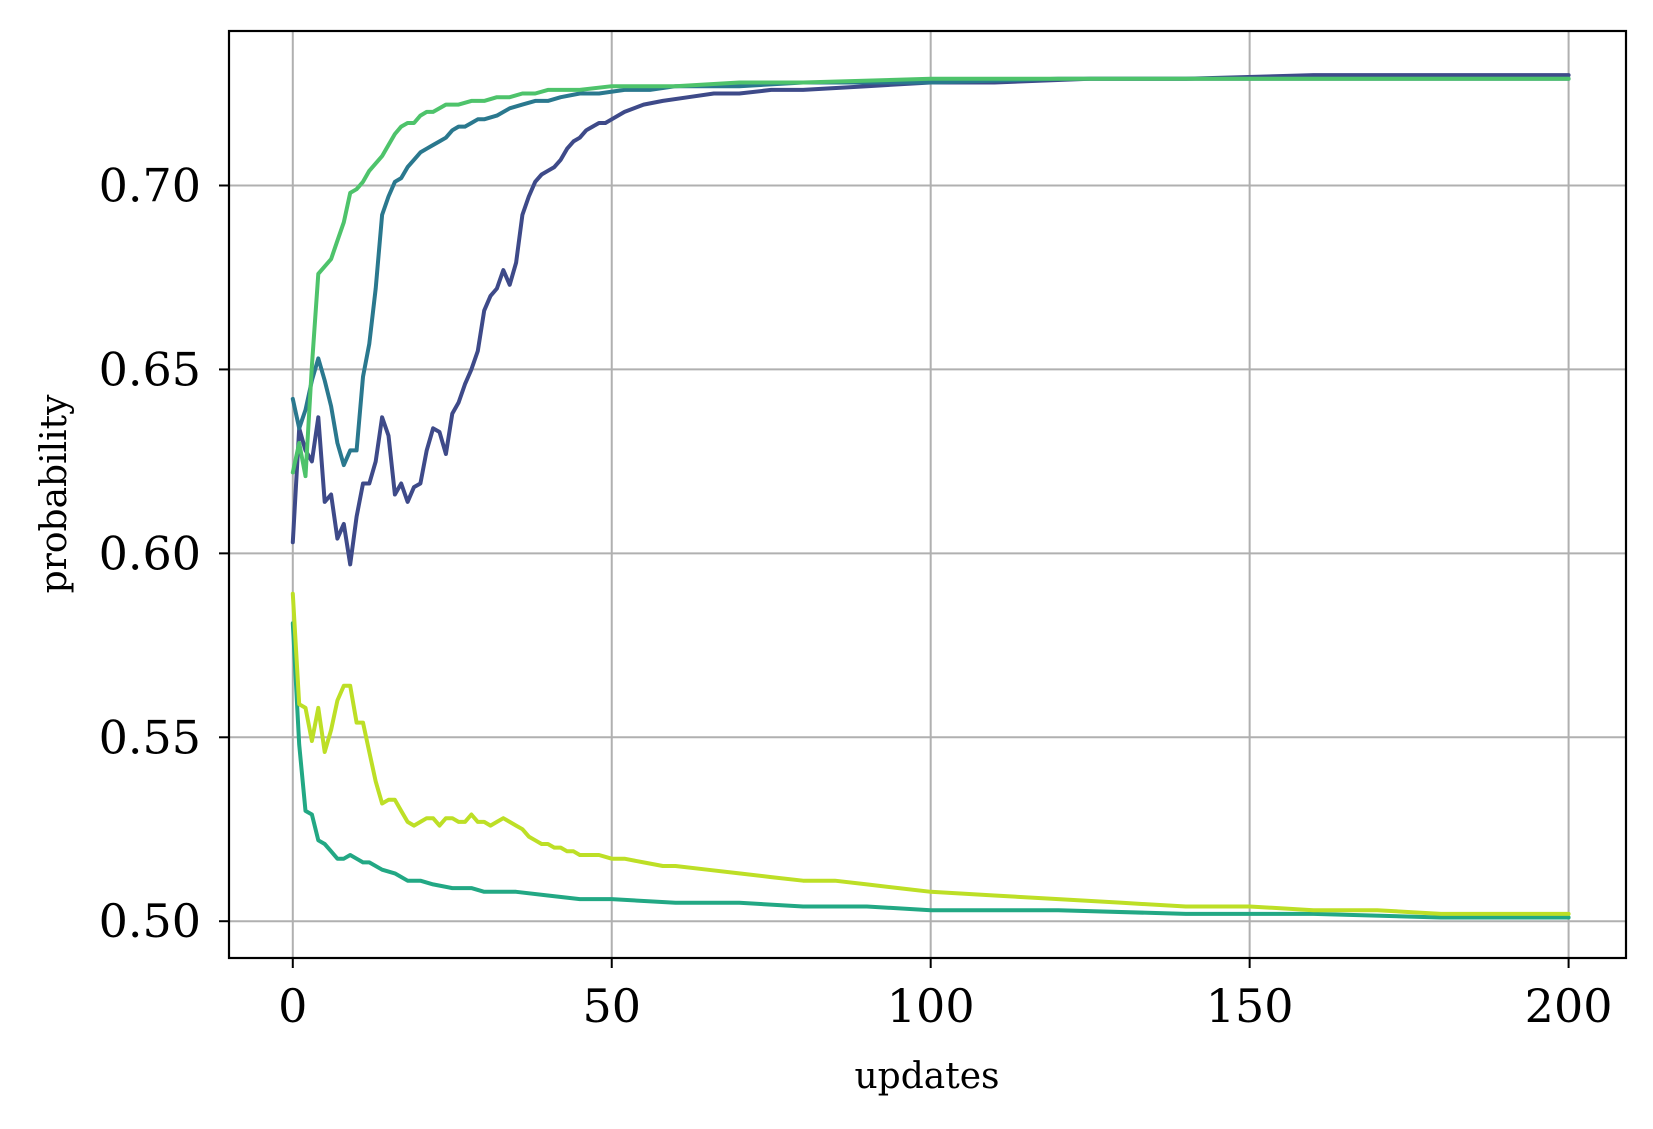 The width and height of the screenshot is (1653, 1129). I want to click on y-tick-label: 0.50, so click(150, 921).